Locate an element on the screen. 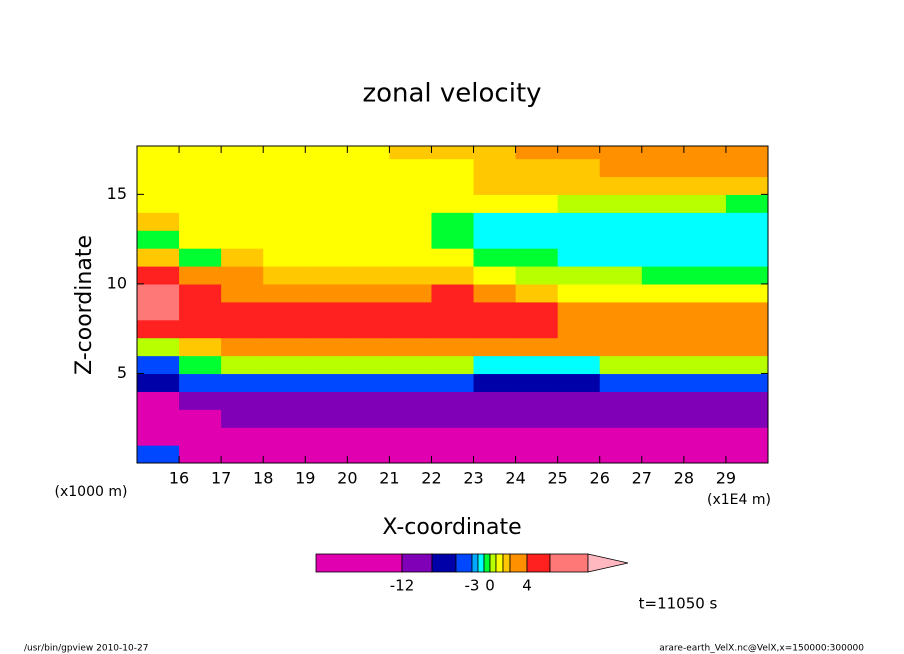 The image size is (904, 654). footer-left: /usr/bin/gpview 2010-10-27 is located at coordinates (86, 649).